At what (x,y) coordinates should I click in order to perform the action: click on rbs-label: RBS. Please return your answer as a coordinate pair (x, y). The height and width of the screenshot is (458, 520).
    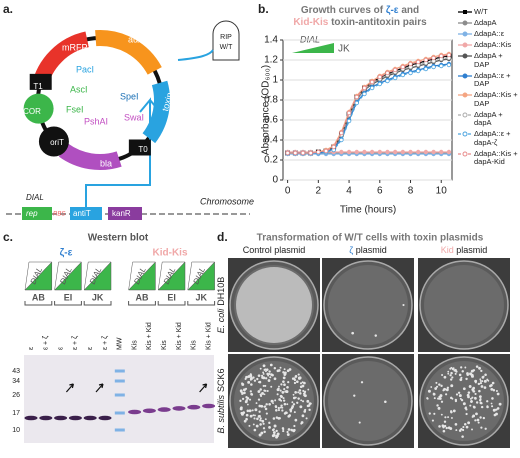
    Looking at the image, I should click on (59, 215).